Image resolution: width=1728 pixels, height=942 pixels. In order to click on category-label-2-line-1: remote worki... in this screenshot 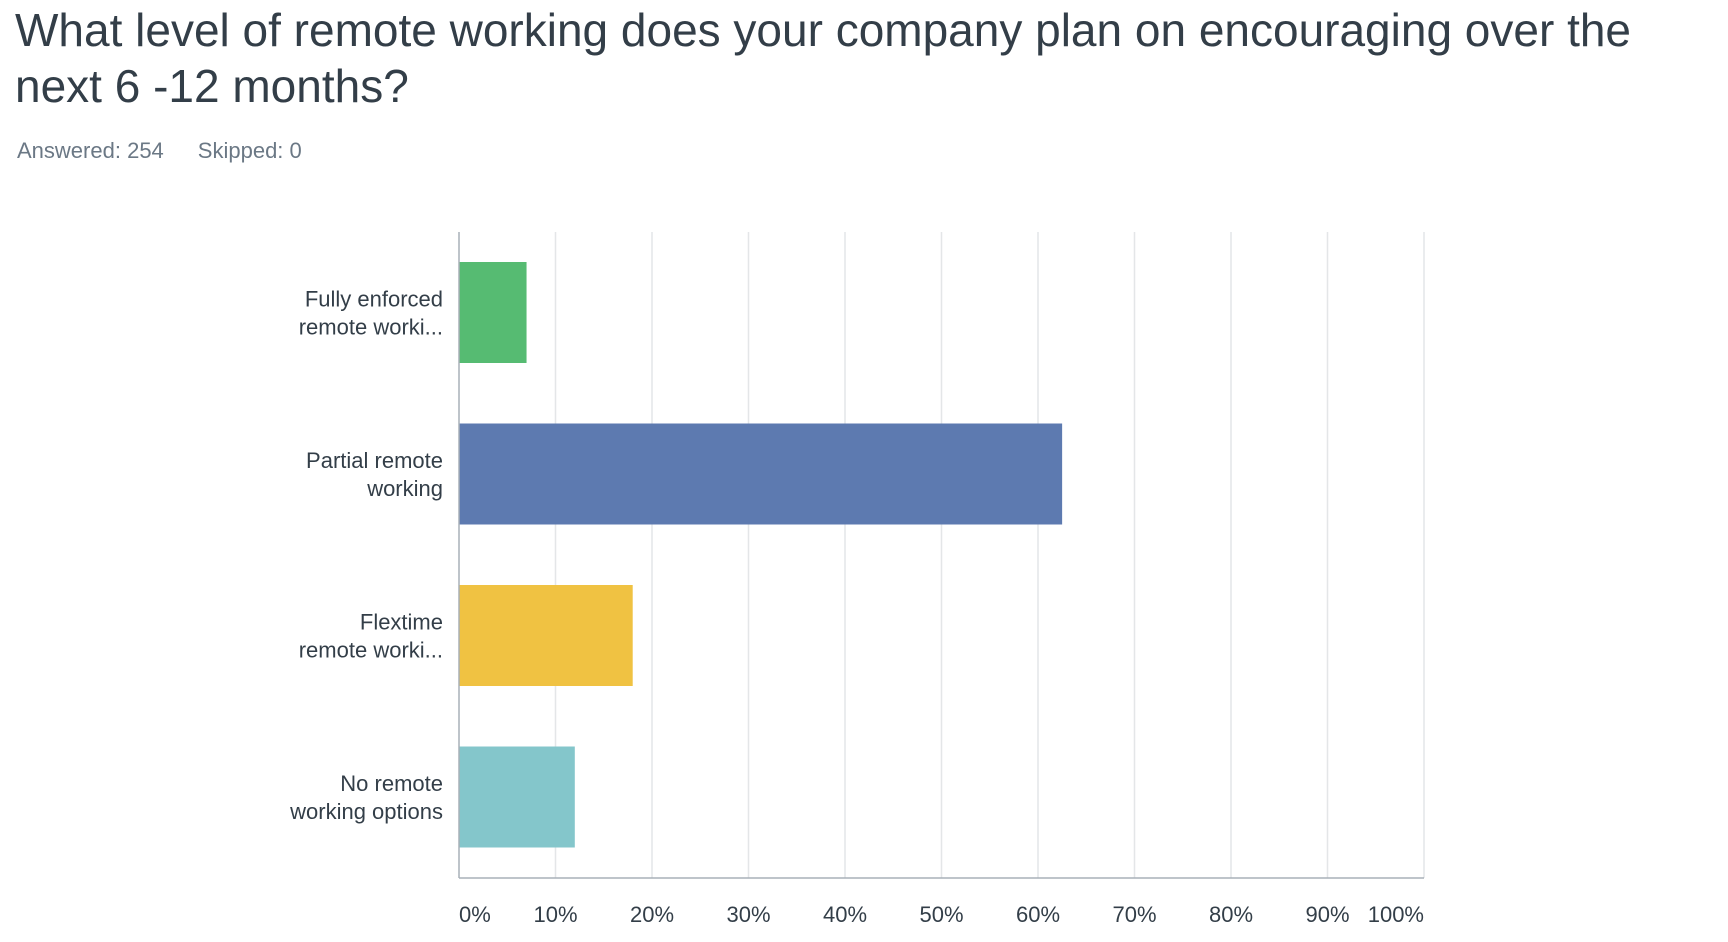, I will do `click(371, 650)`.